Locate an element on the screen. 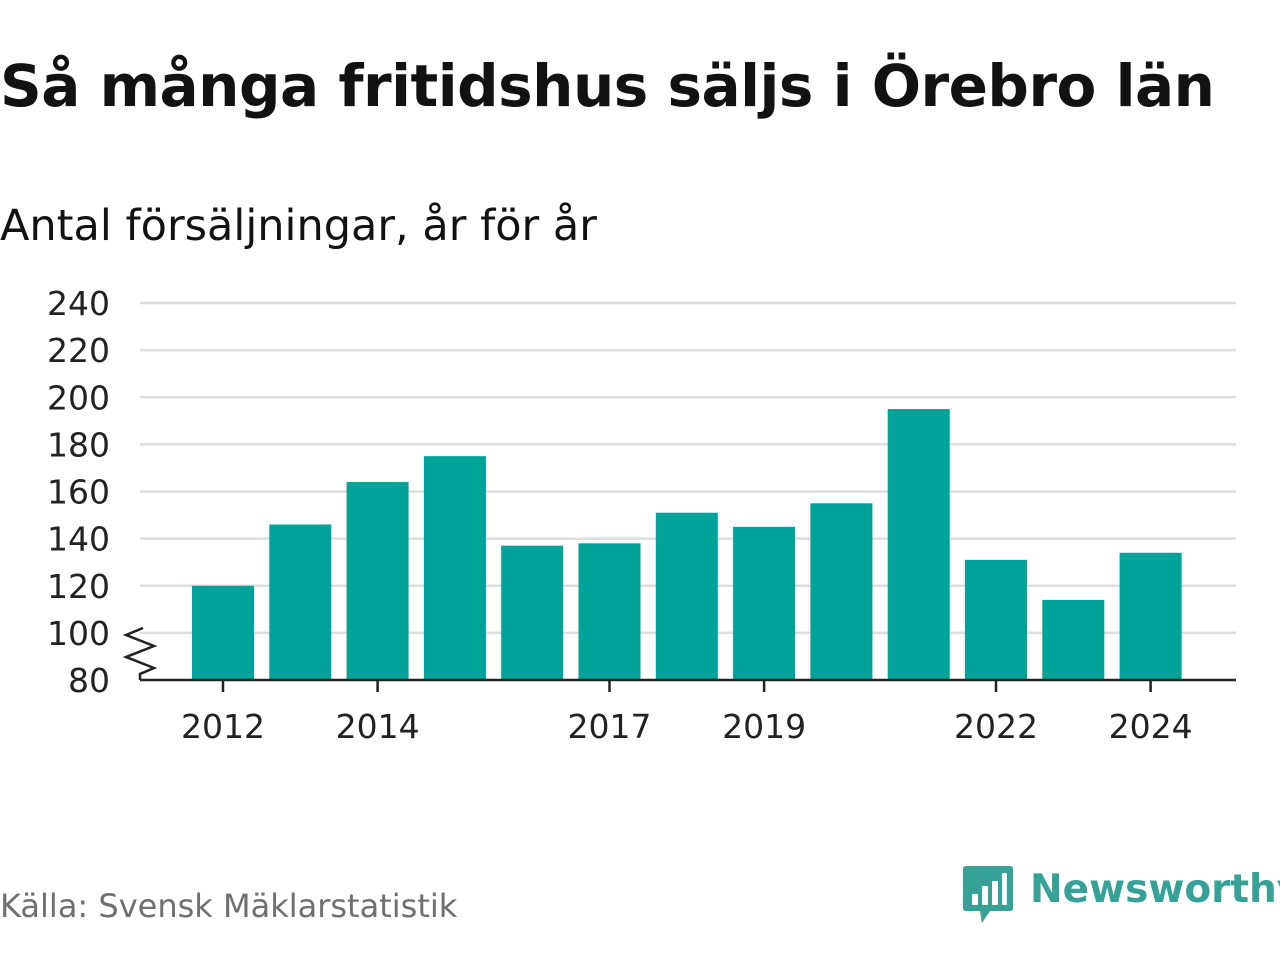  x-axis-ticks: 2012 2014 2017 2019 2022 2024 is located at coordinates (687, 713).